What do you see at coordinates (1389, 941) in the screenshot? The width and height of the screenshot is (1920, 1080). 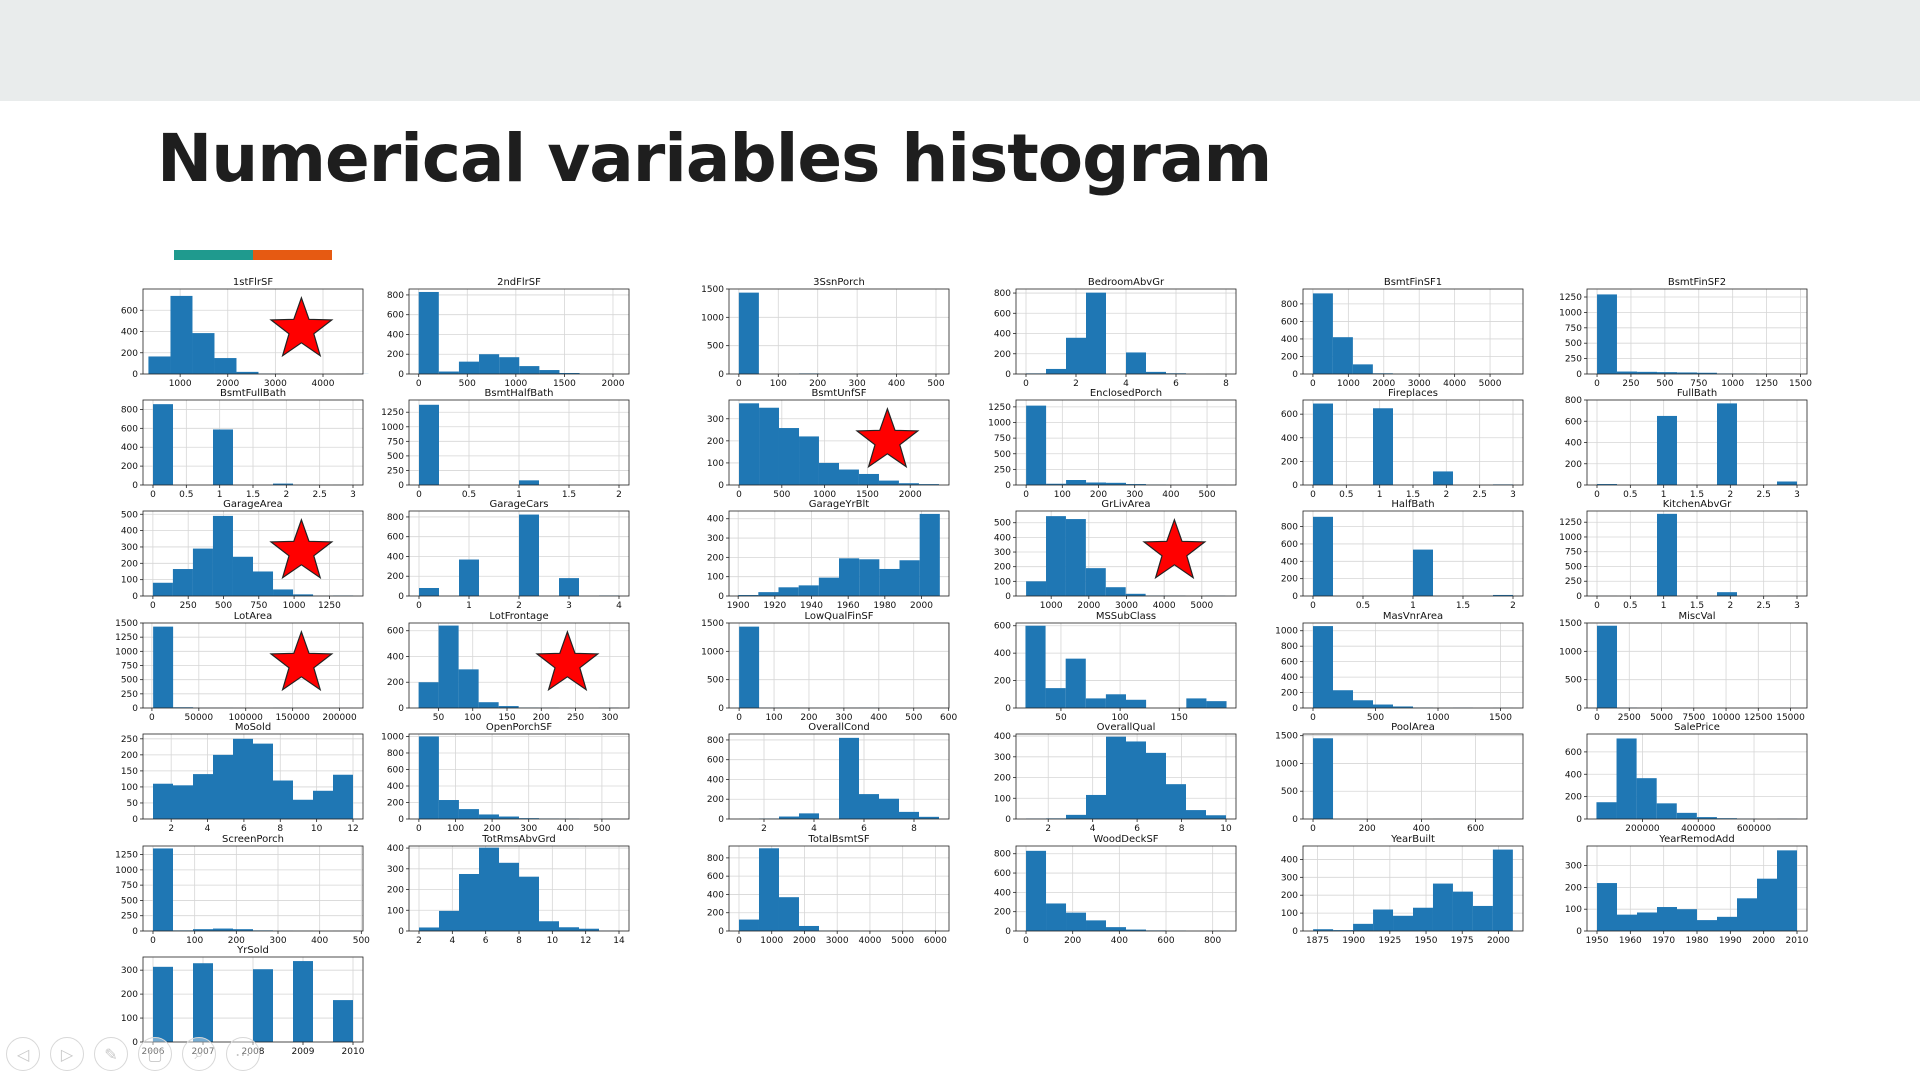 I see `x-tick-label: 1925` at bounding box center [1389, 941].